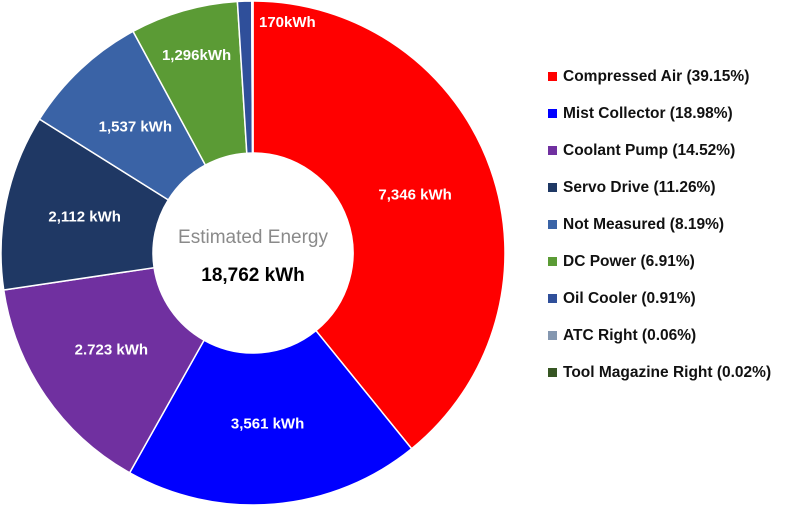  Describe the element at coordinates (648, 113) in the screenshot. I see `legend-label: Mist Collector (18.98%)` at that location.